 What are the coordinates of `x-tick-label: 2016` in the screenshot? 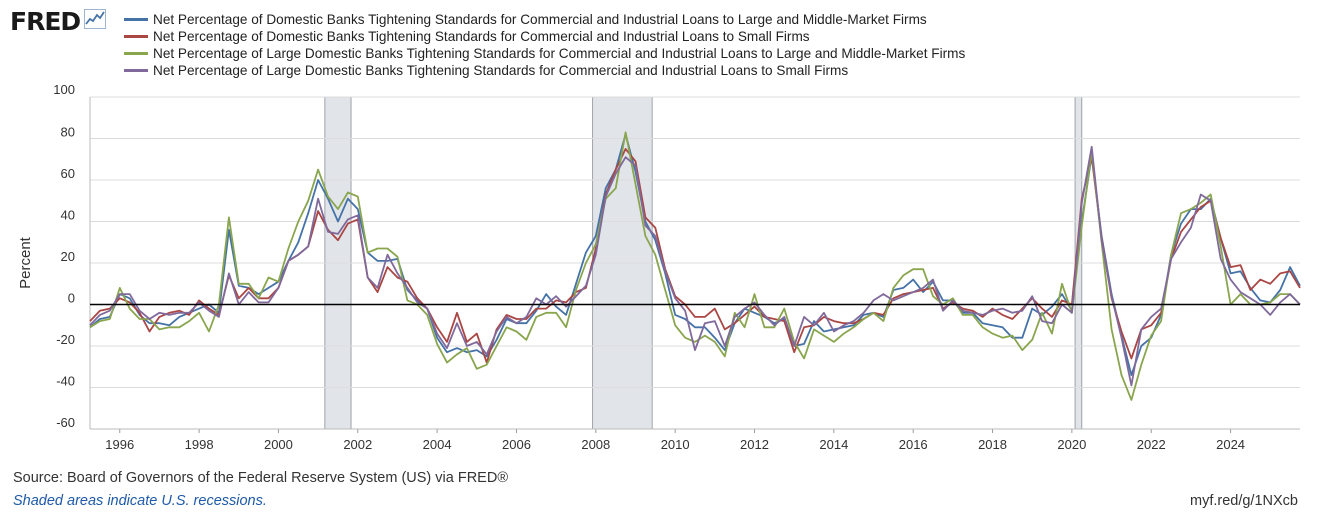 It's located at (913, 444).